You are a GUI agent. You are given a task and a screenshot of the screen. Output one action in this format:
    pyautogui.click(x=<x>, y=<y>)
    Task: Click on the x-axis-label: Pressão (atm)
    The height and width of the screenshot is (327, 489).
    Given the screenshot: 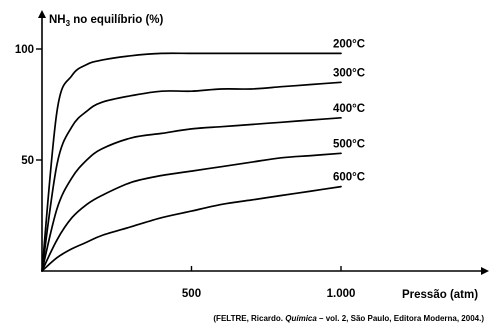 What is the action you would take?
    pyautogui.click(x=440, y=295)
    